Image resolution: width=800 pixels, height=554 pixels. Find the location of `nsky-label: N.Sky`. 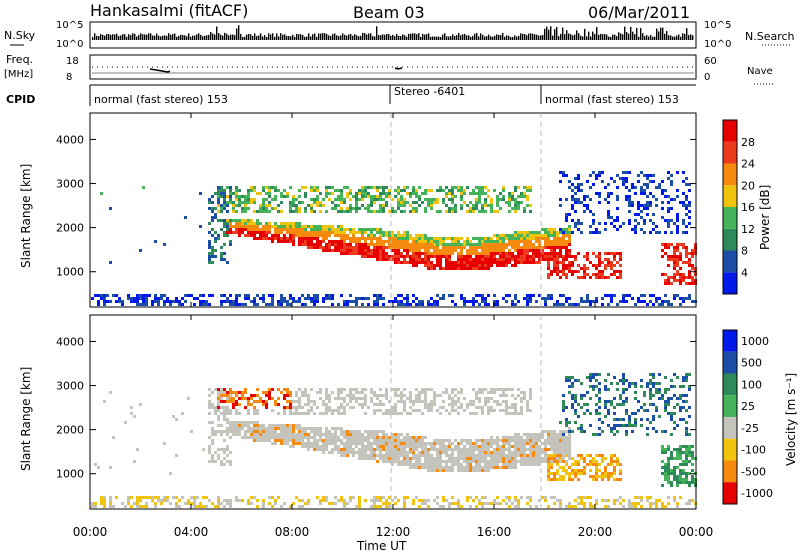

nsky-label: N.Sky is located at coordinates (20, 35).